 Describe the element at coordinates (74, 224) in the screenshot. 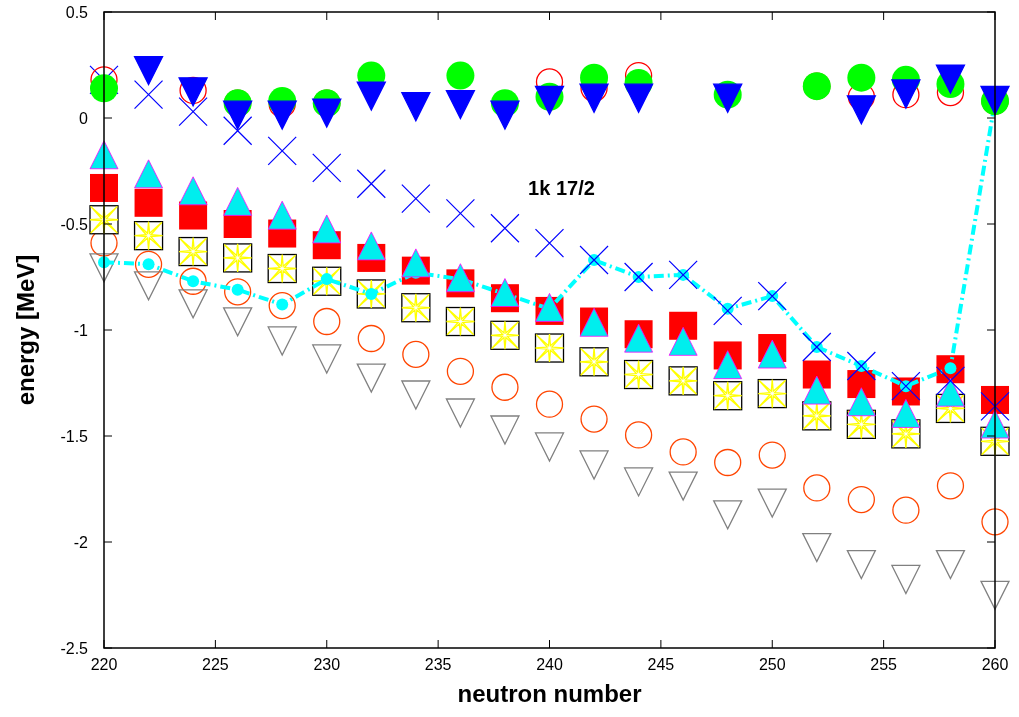

I see `y-tick-label: -0.5` at that location.